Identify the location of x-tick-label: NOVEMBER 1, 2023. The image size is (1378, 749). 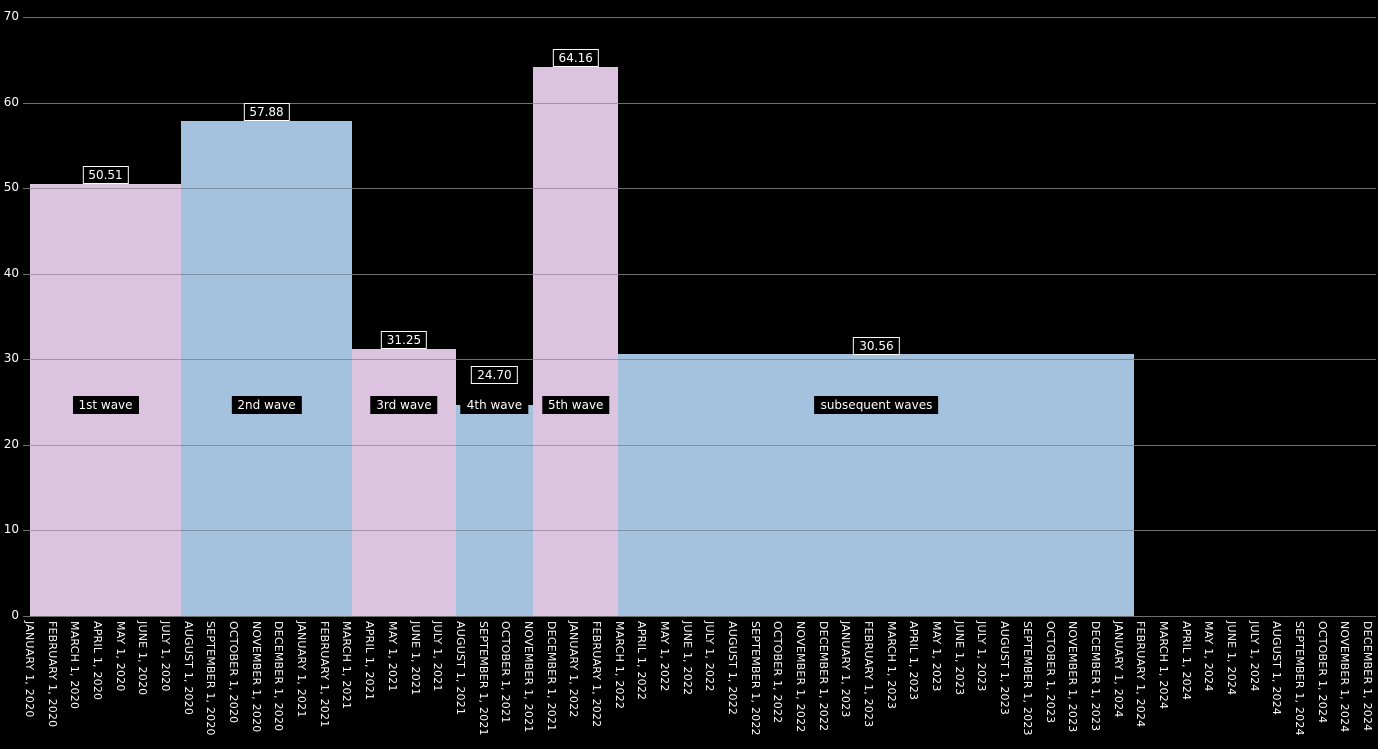
(1073, 677).